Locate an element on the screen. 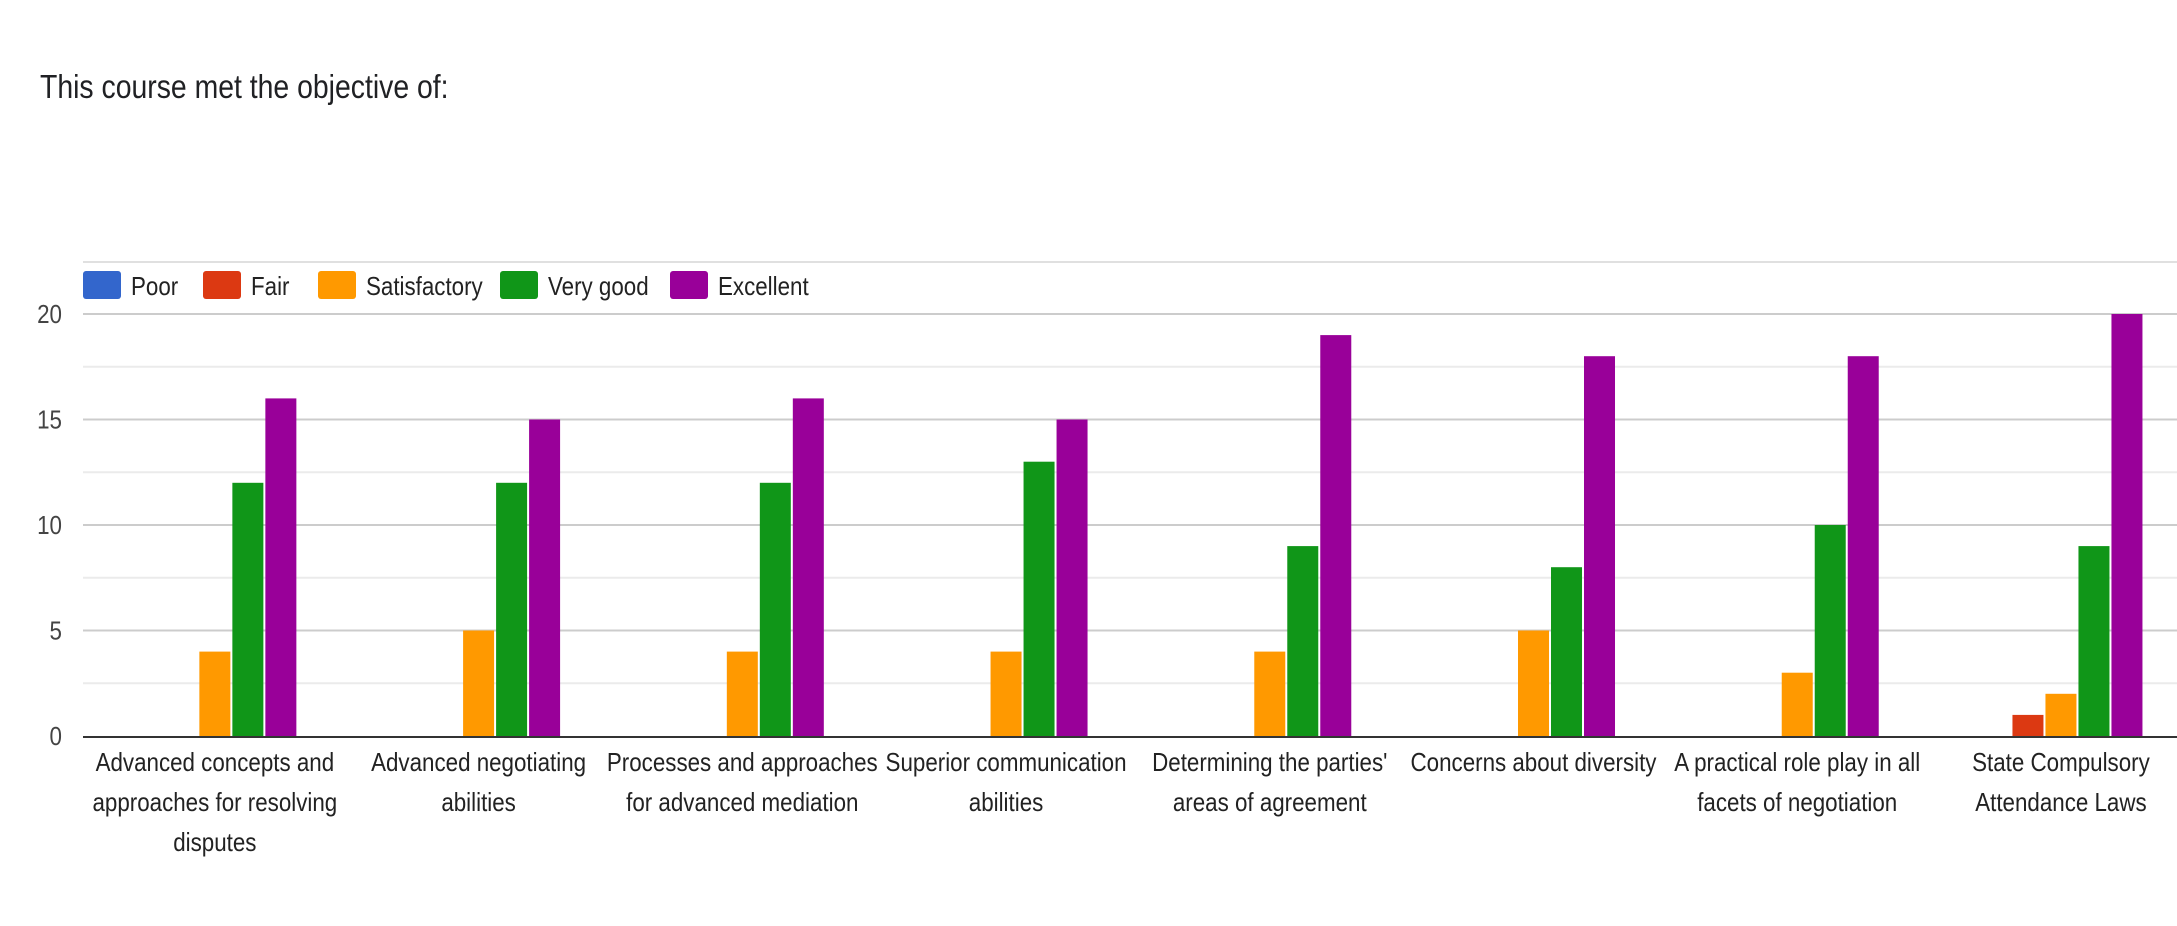  y-tick-label: 20 is located at coordinates (49, 314).